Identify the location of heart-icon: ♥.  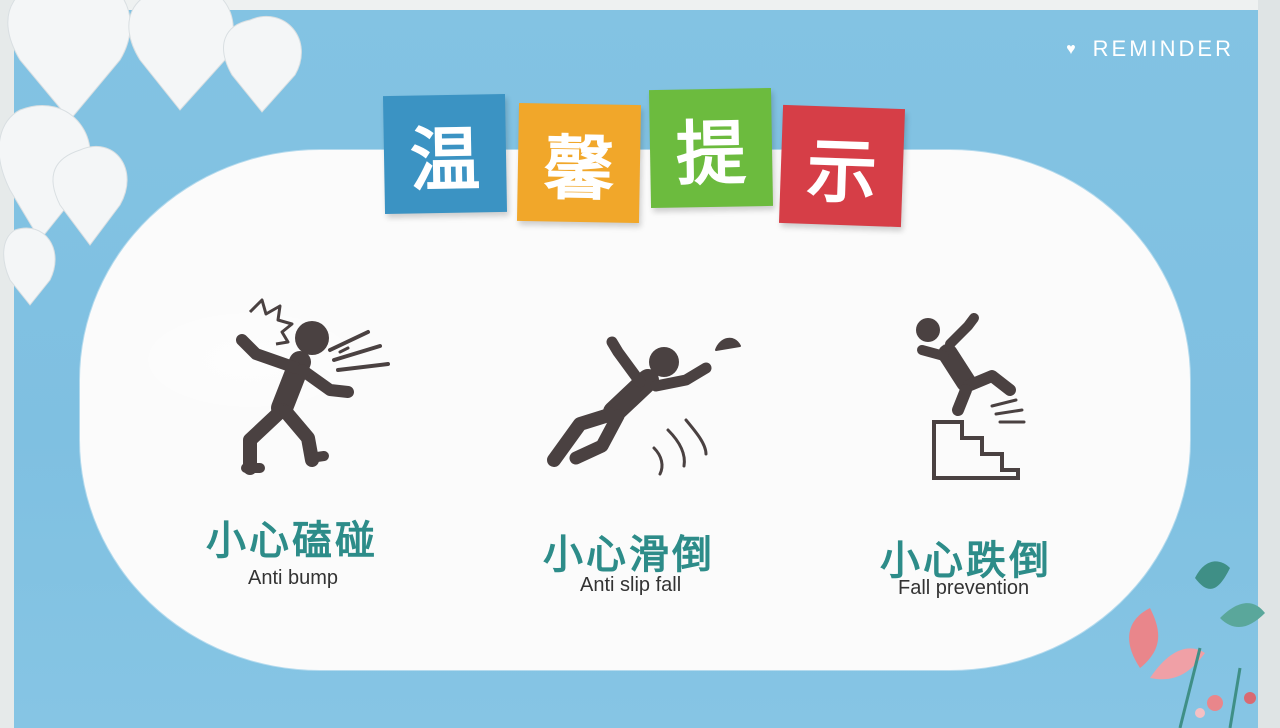
(1072, 49).